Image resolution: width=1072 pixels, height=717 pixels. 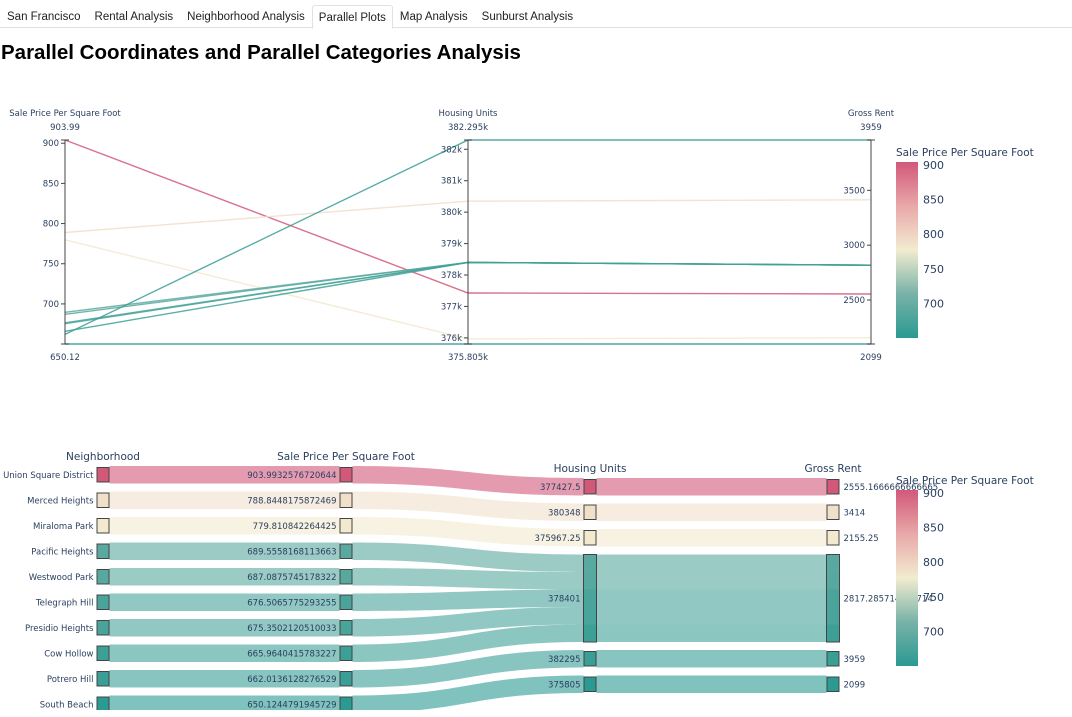 What do you see at coordinates (590, 469) in the screenshot?
I see `dimension-label: Housing Units` at bounding box center [590, 469].